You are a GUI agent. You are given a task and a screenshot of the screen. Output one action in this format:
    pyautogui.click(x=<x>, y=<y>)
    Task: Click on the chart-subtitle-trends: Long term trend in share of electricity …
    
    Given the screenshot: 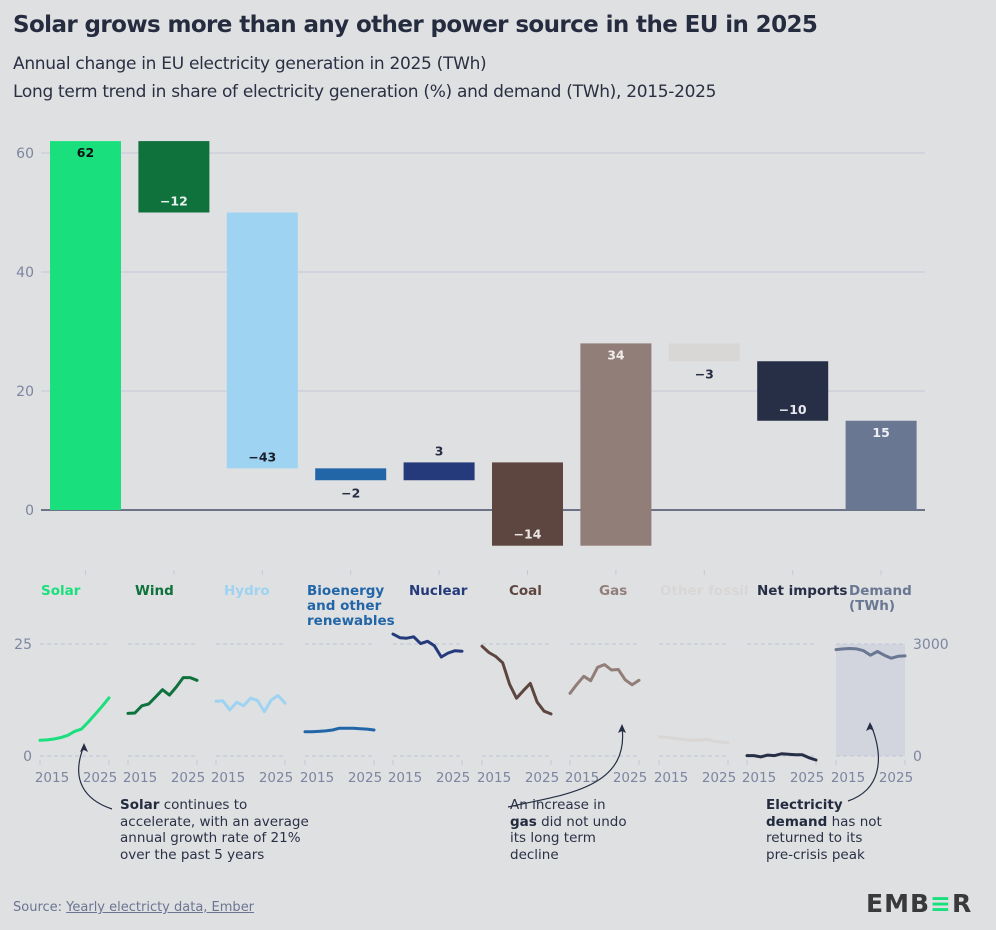 What is the action you would take?
    pyautogui.click(x=365, y=92)
    